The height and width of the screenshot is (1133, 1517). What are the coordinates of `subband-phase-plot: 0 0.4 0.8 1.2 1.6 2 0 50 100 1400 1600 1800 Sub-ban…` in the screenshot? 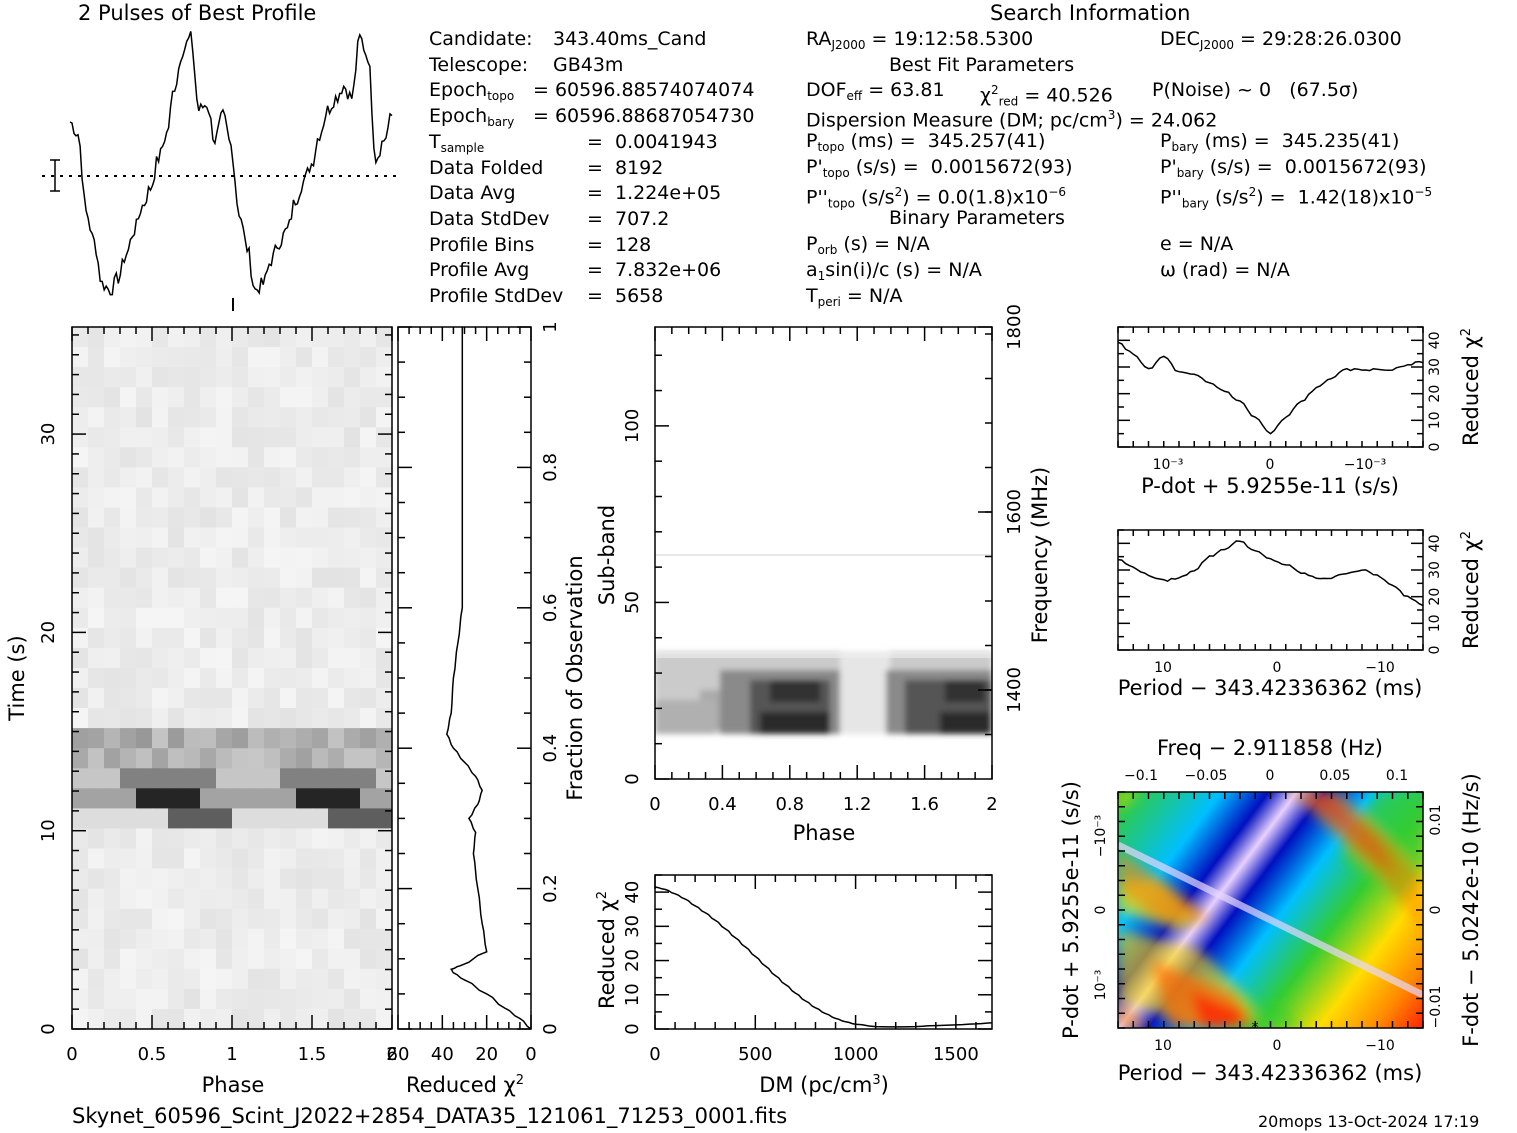 It's located at (823, 574).